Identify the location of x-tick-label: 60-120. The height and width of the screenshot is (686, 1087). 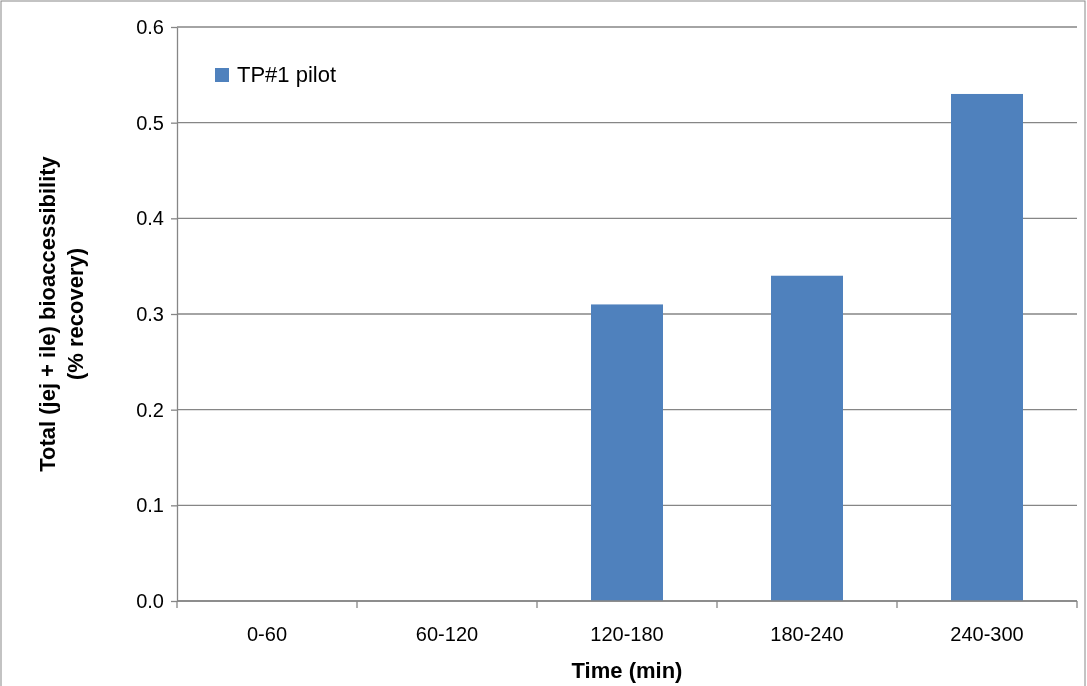
(447, 634).